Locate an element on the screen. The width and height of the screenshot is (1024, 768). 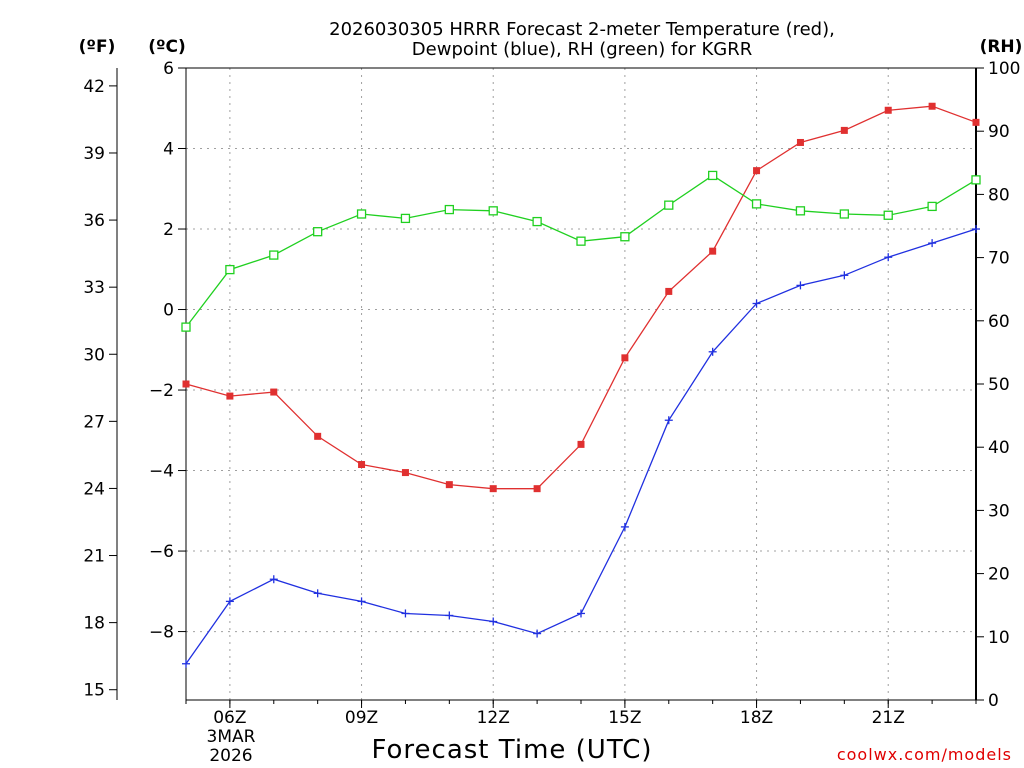
fahrenheit-unit-label: (ºF) is located at coordinates (97, 47).